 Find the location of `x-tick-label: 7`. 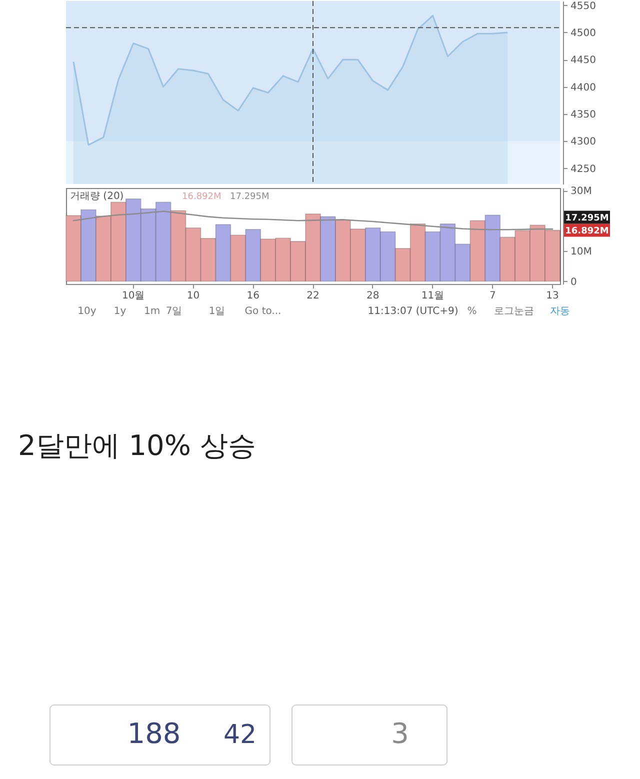

x-tick-label: 7 is located at coordinates (492, 296).